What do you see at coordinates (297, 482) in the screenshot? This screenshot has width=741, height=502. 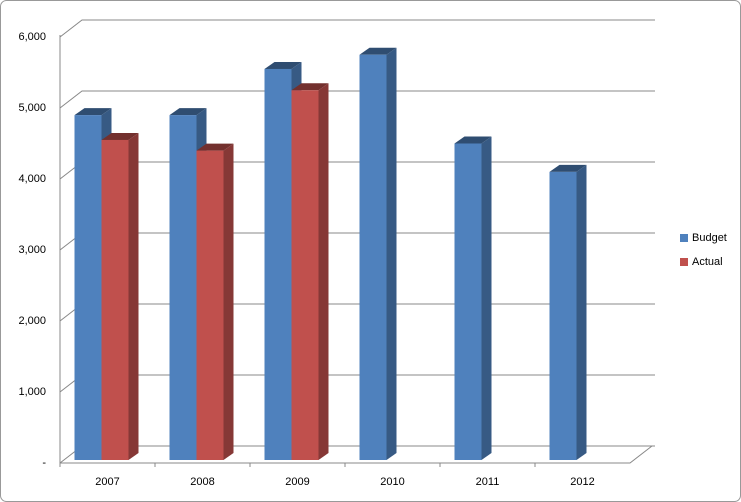 I see `x-tick-label: 2009` at bounding box center [297, 482].